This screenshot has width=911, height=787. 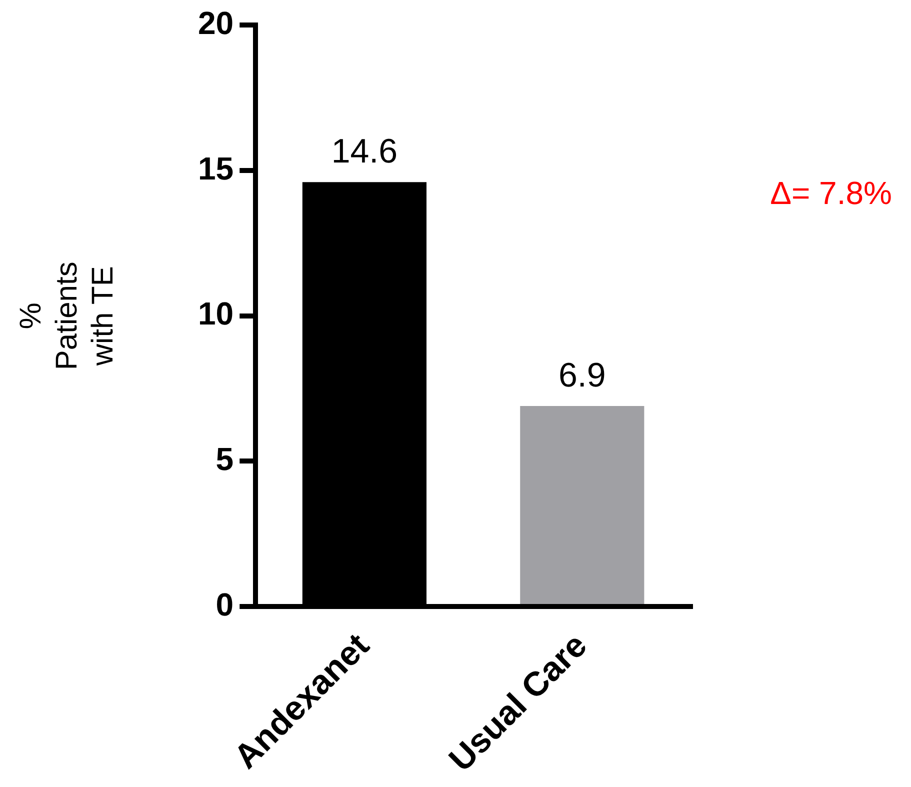 What do you see at coordinates (225, 459) in the screenshot?
I see `y-tick-label: 5` at bounding box center [225, 459].